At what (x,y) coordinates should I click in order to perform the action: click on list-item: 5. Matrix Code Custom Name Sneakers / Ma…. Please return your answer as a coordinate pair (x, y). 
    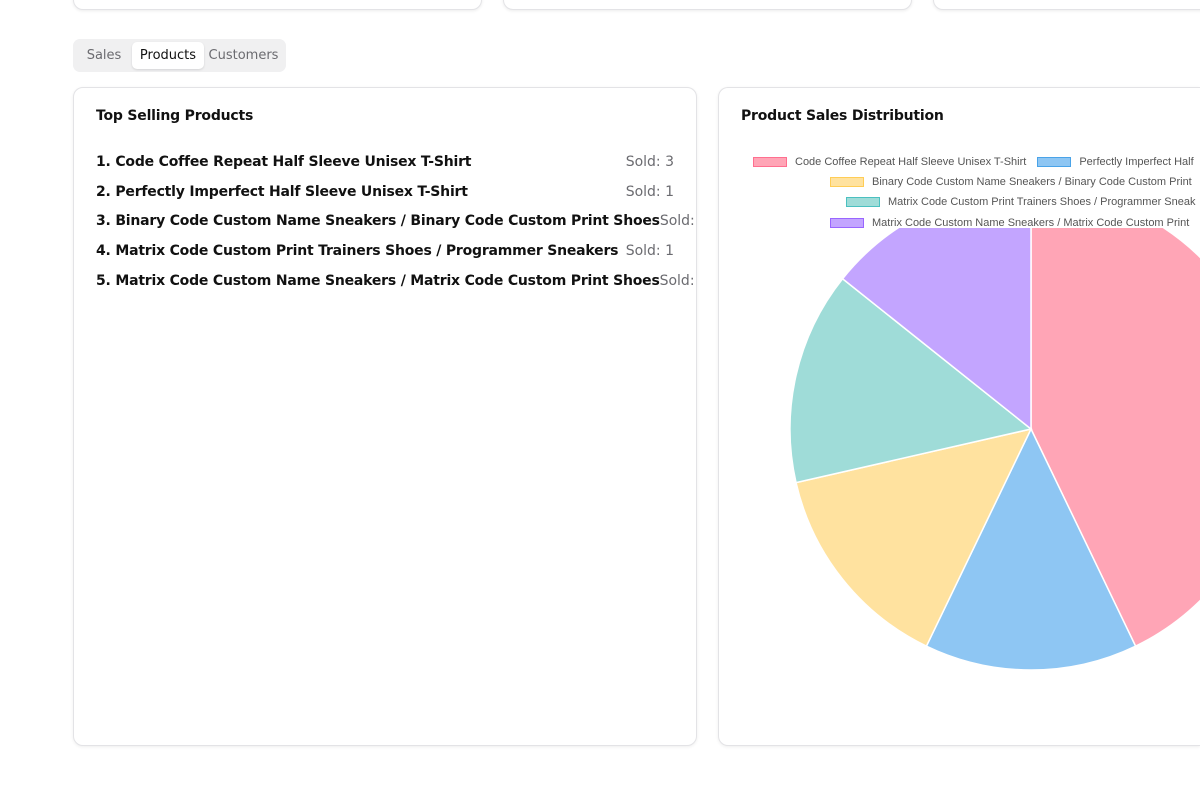
    Looking at the image, I should click on (396, 281).